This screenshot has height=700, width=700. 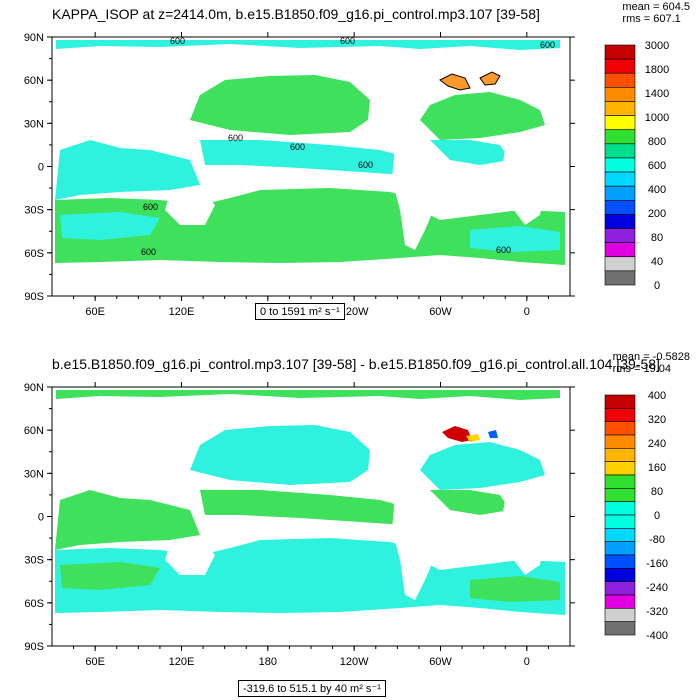 I want to click on y-tick-label: 30N, so click(x=34, y=474).